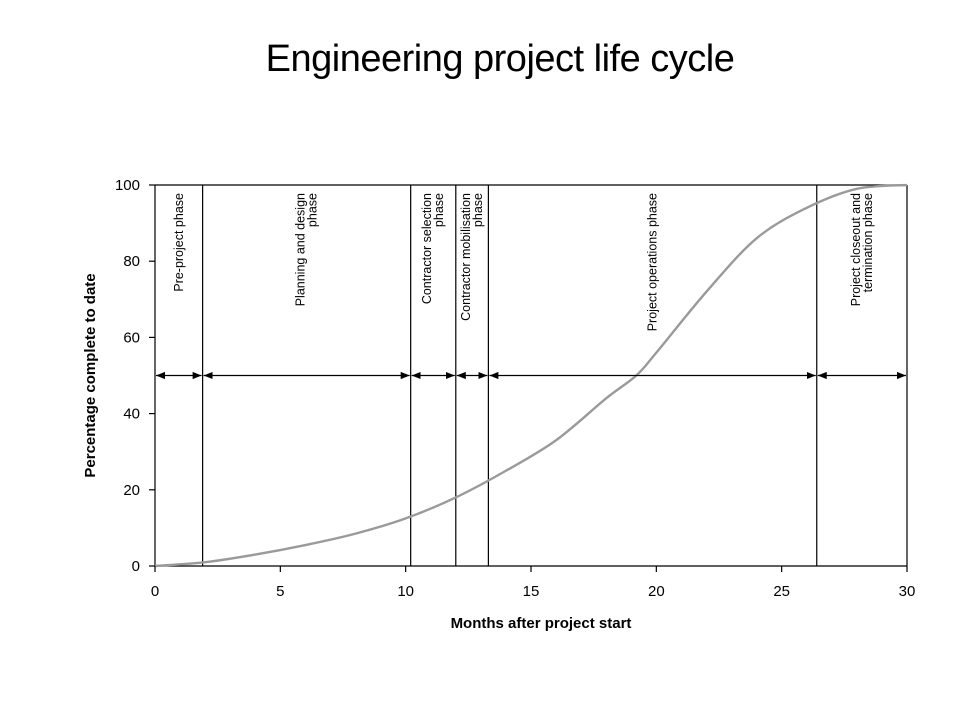 The image size is (960, 720). Describe the element at coordinates (127, 185) in the screenshot. I see `y-tick-label: 100` at that location.